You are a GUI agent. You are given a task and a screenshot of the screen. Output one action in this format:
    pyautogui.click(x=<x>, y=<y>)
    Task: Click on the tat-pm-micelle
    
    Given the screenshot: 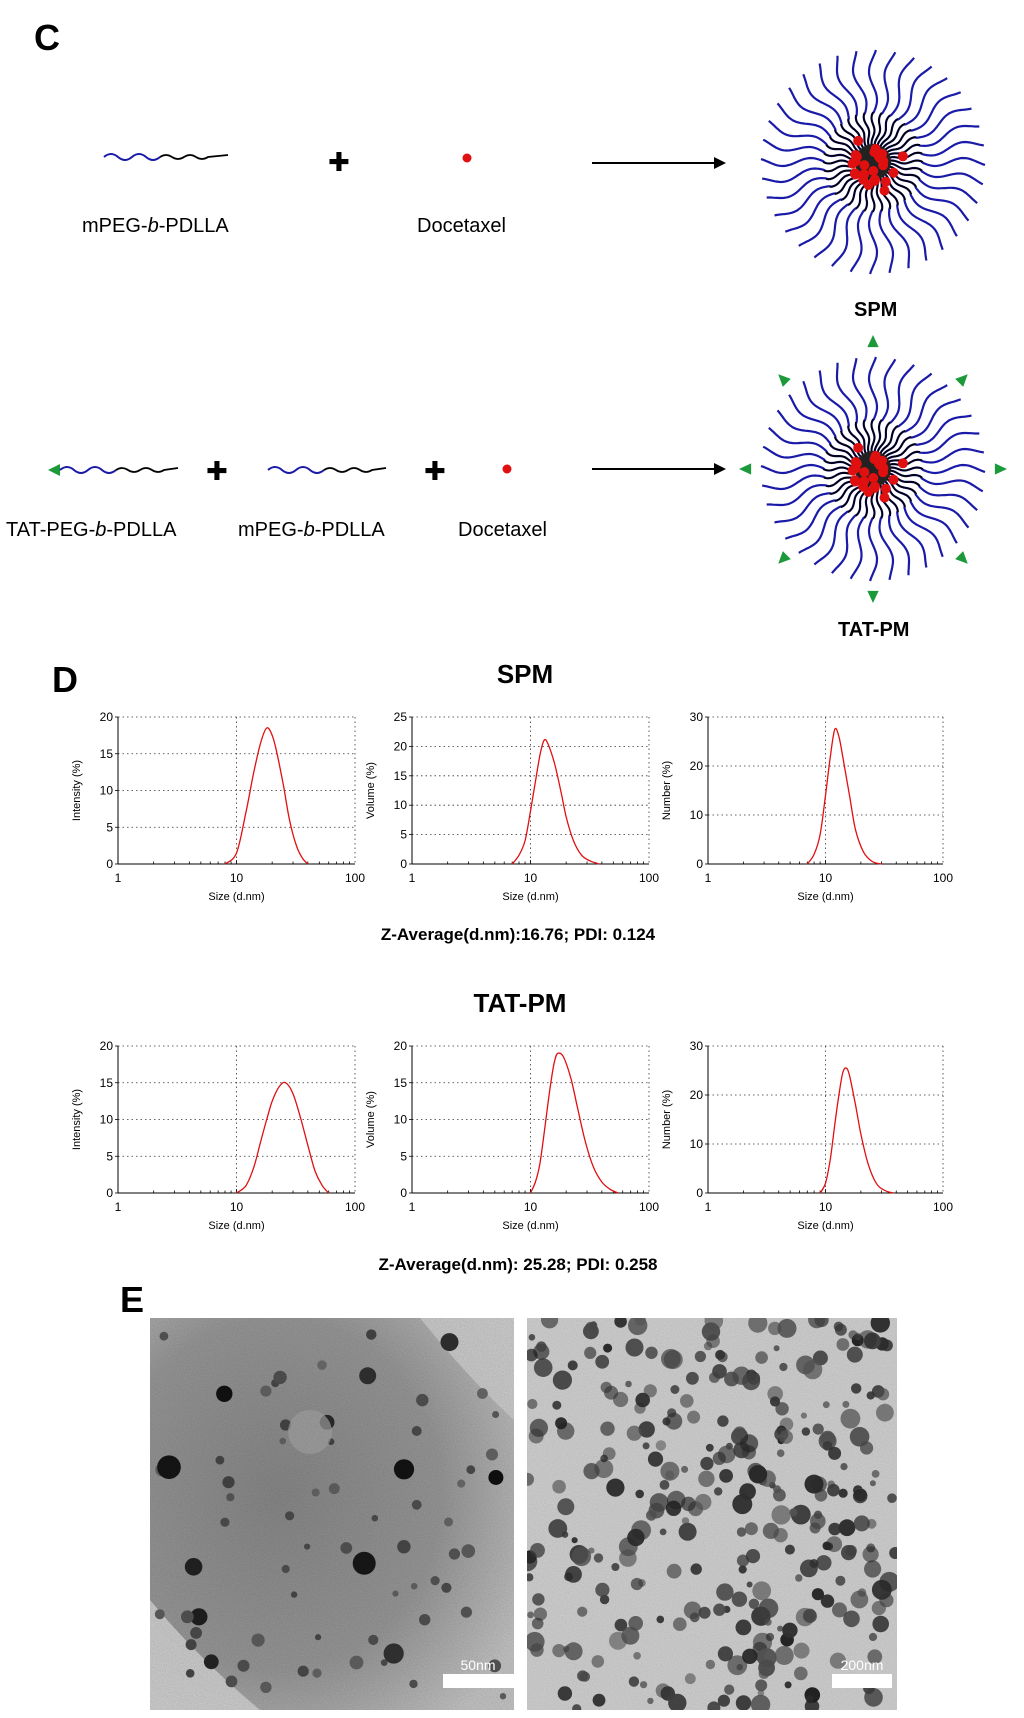 What is the action you would take?
    pyautogui.click(x=873, y=469)
    